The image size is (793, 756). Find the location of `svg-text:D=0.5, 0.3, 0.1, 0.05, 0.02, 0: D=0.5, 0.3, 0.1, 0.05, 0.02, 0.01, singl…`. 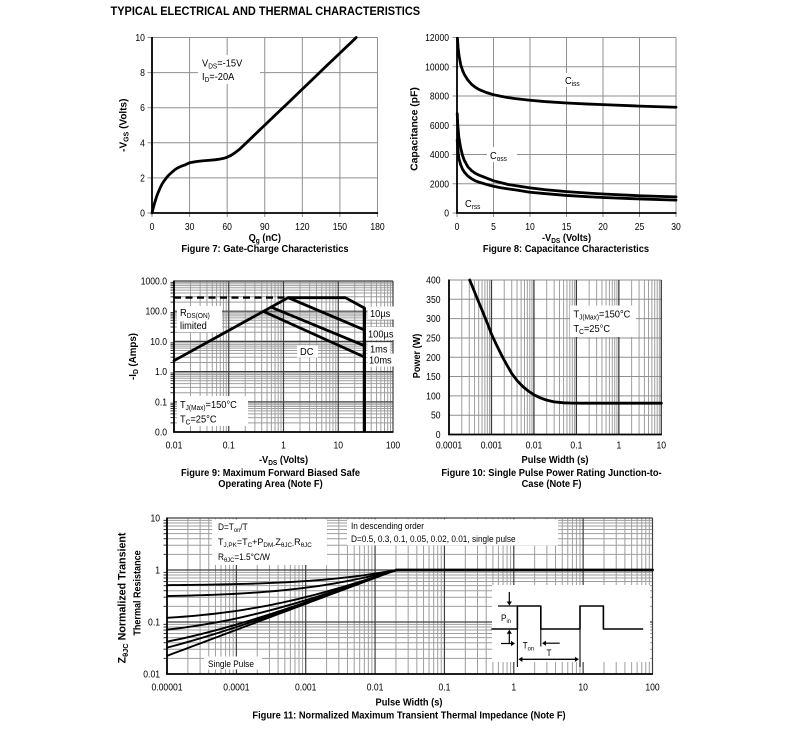

svg-text:D=0.5, 0.3, 0.1, 0.05, 0.02, 0: D=0.5, 0.3, 0.1, 0.05, 0.02, 0.01, singl… is located at coordinates (433, 539).